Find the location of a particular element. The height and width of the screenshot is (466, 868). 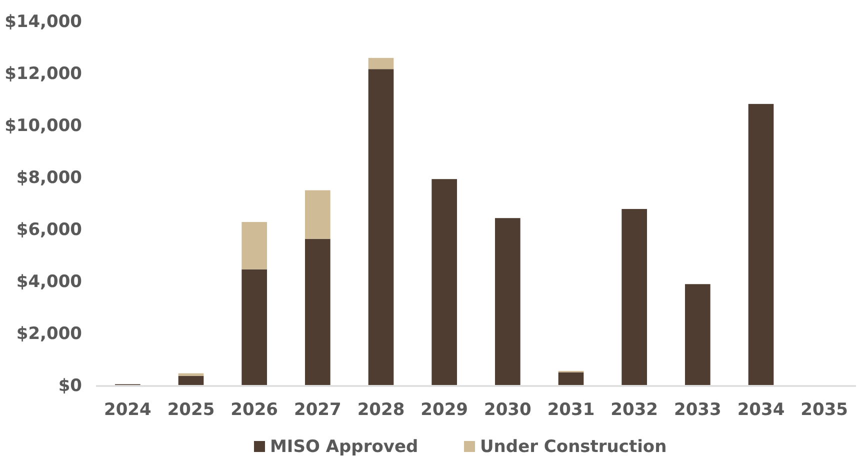

y-tick-label: $0 is located at coordinates (70, 386).